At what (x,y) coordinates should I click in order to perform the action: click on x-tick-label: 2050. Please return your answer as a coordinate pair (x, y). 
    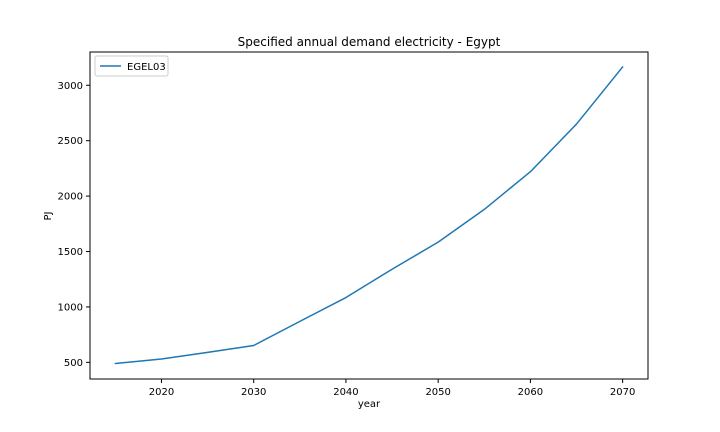
    Looking at the image, I should click on (437, 392).